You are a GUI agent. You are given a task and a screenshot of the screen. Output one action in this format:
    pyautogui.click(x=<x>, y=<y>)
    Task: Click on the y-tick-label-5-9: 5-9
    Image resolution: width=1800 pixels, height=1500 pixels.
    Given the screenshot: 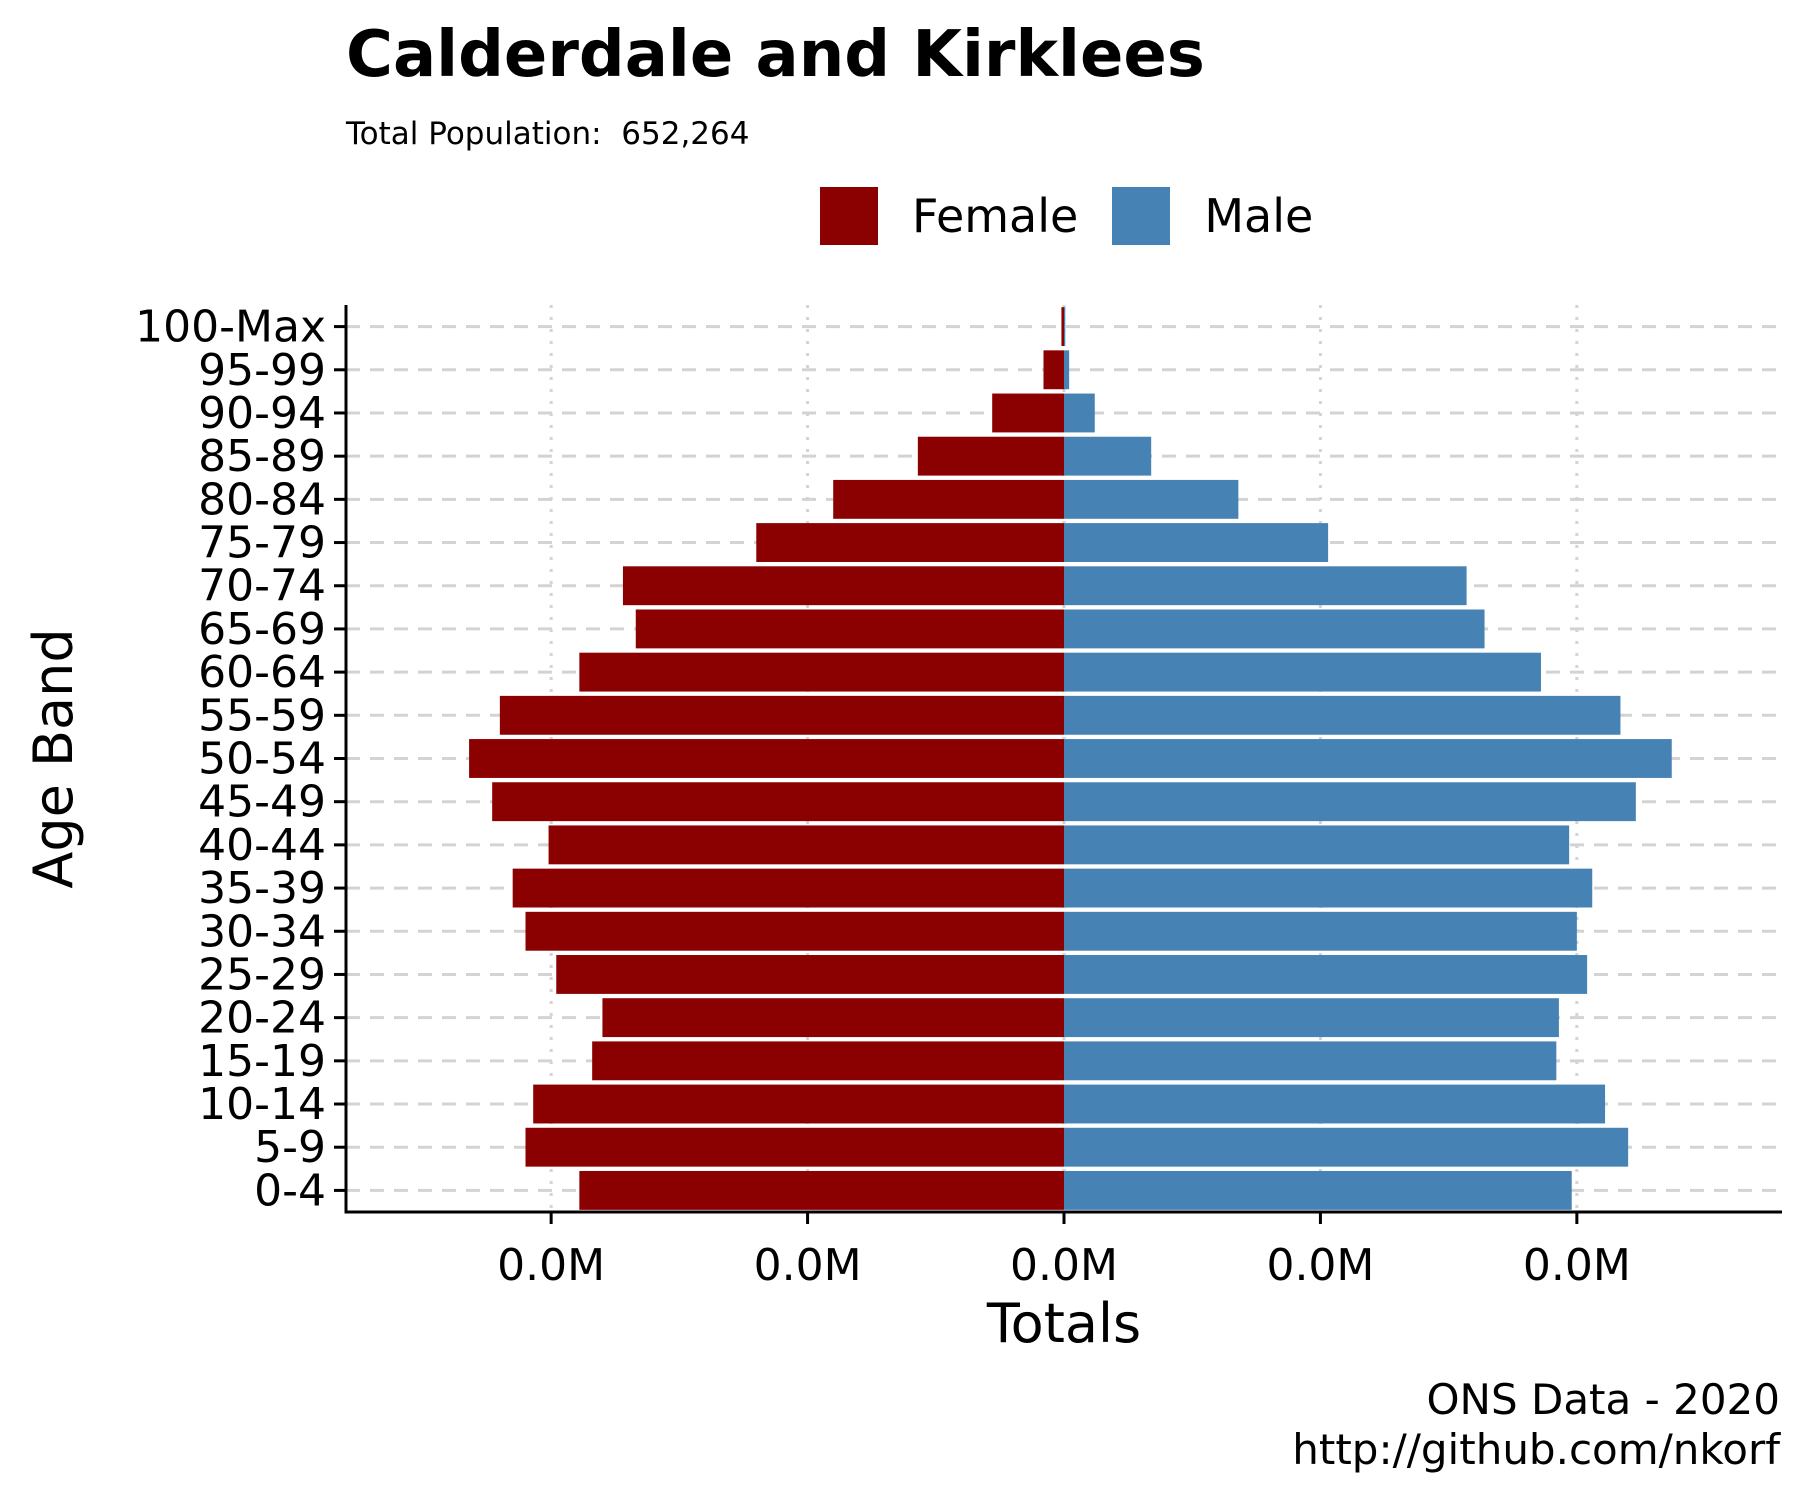 What is the action you would take?
    pyautogui.click(x=290, y=1147)
    